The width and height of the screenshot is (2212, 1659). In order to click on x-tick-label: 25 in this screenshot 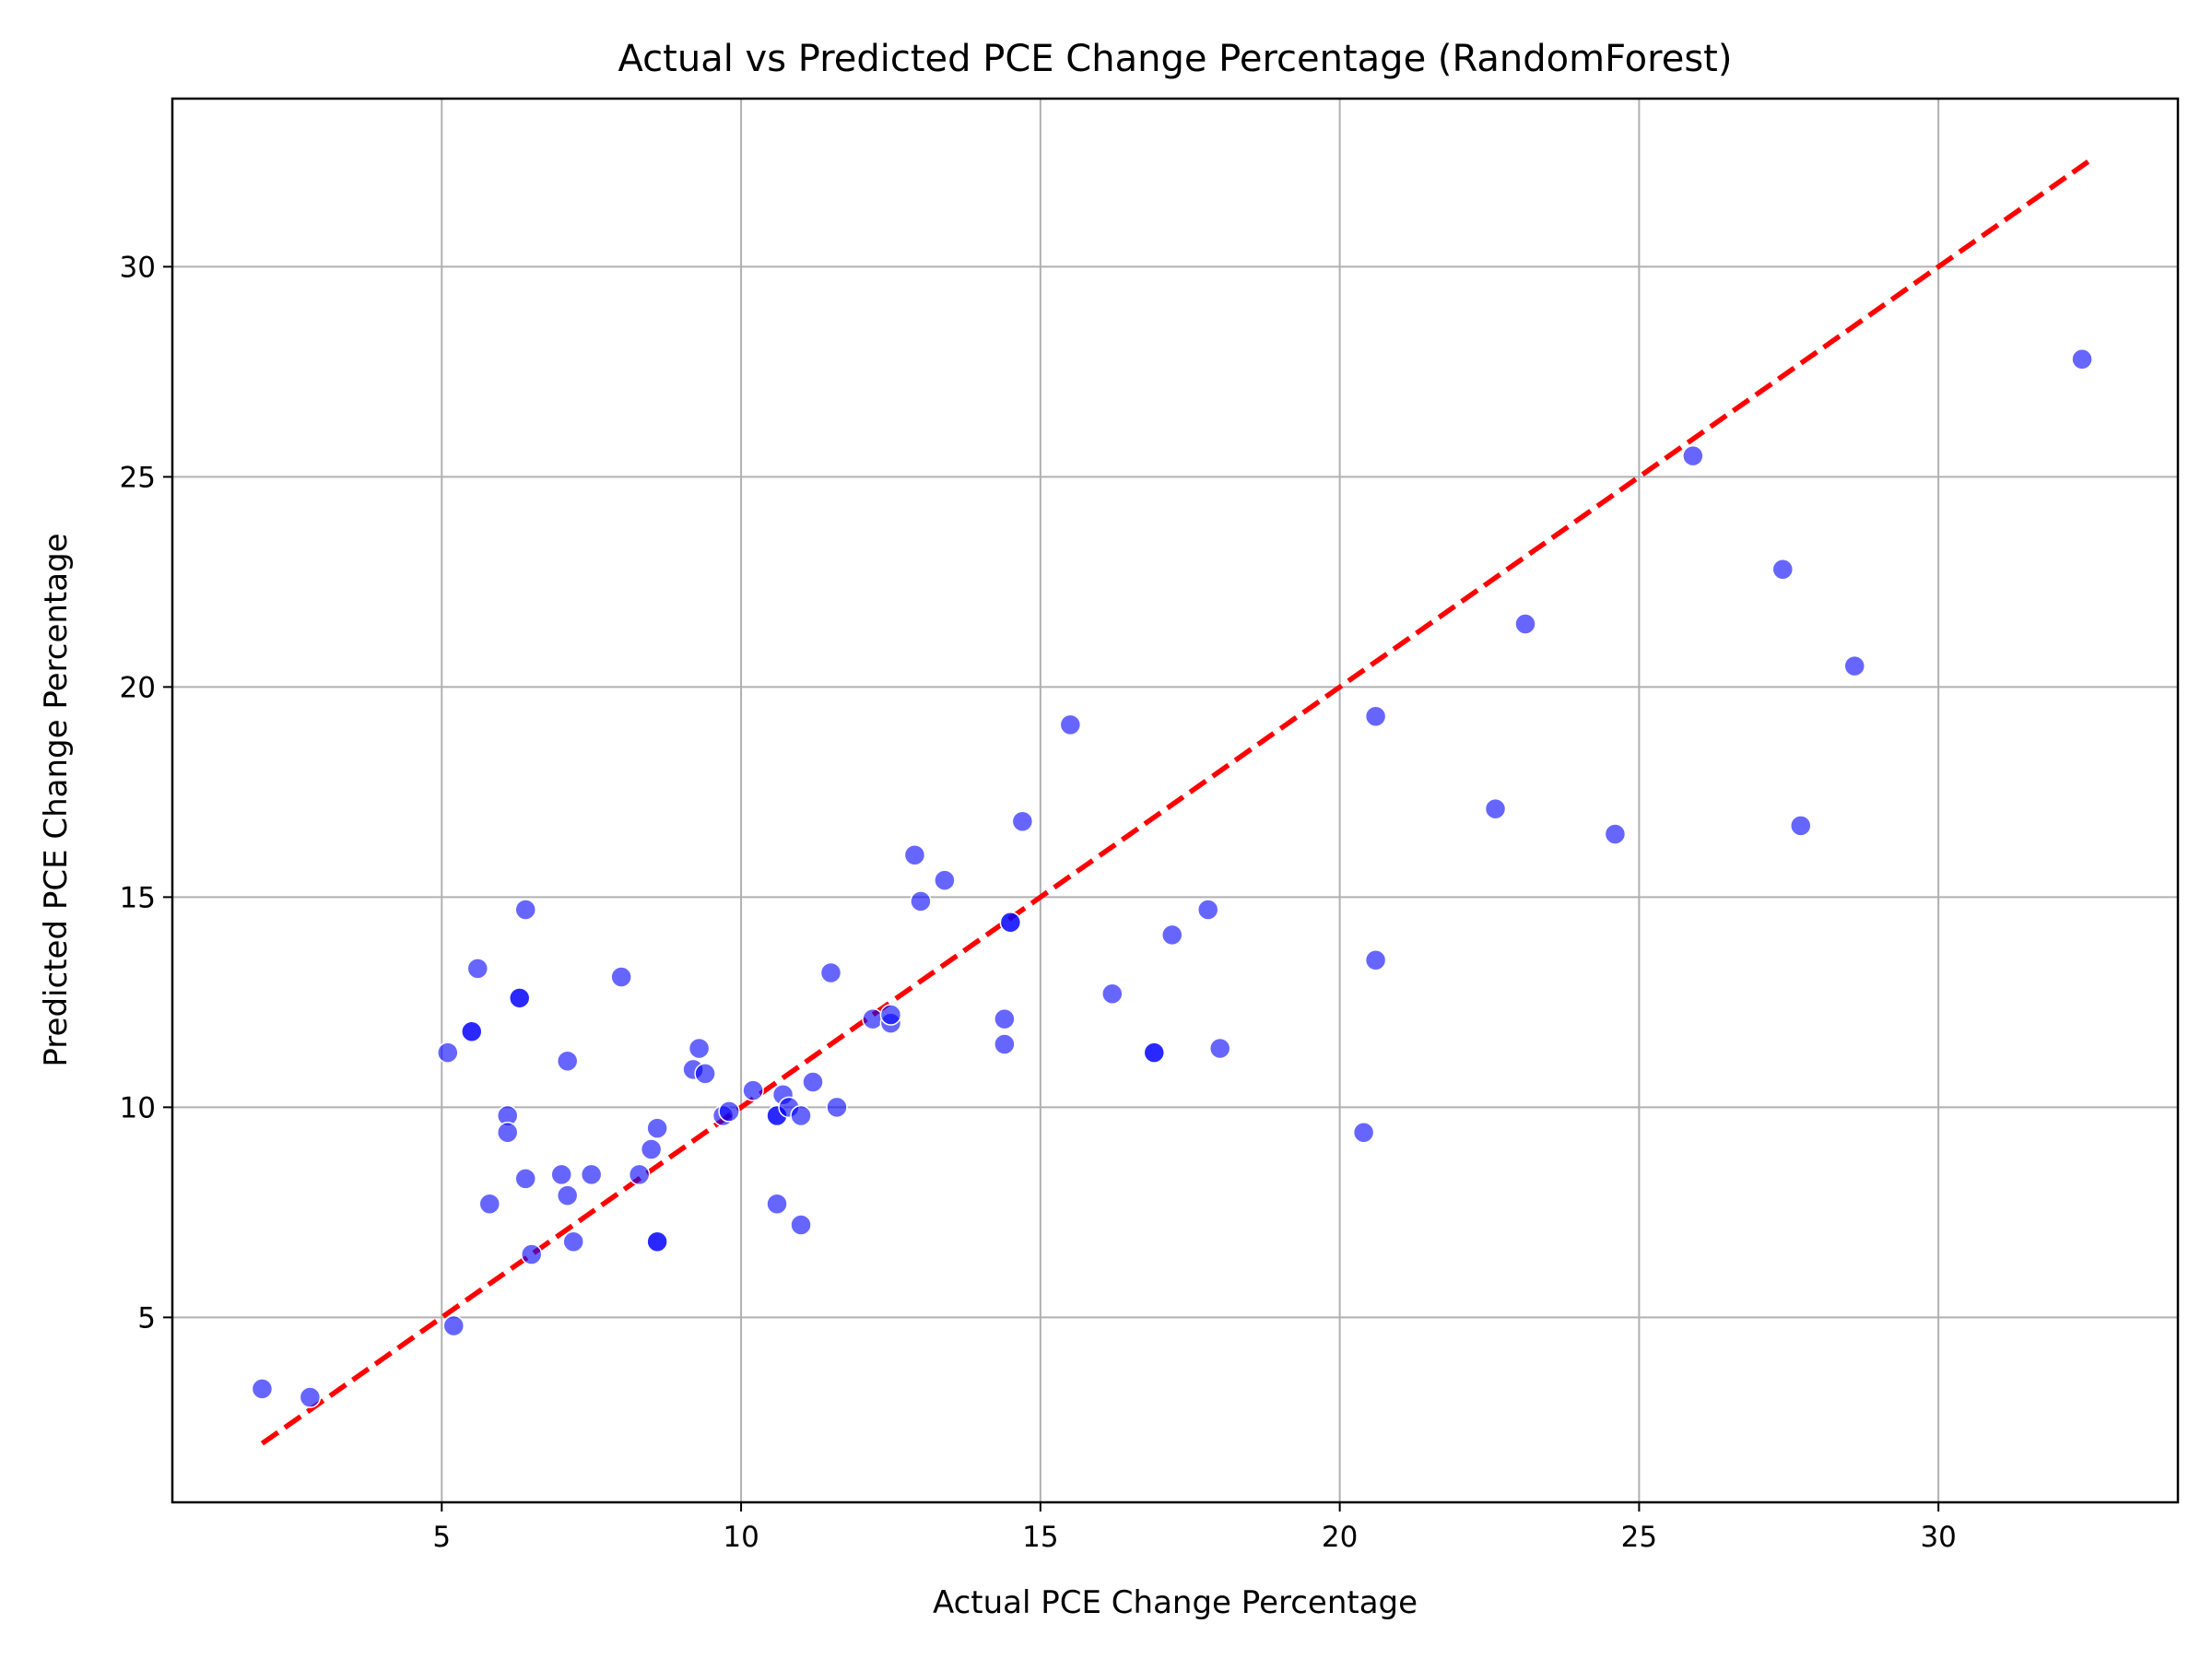, I will do `click(1639, 1537)`.